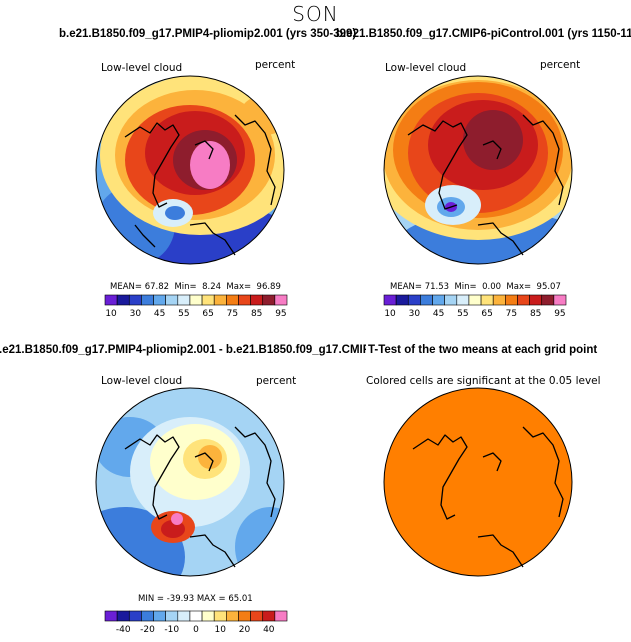 The image size is (631, 642). I want to click on p2-colorbar-tick-label: 45, so click(438, 314).